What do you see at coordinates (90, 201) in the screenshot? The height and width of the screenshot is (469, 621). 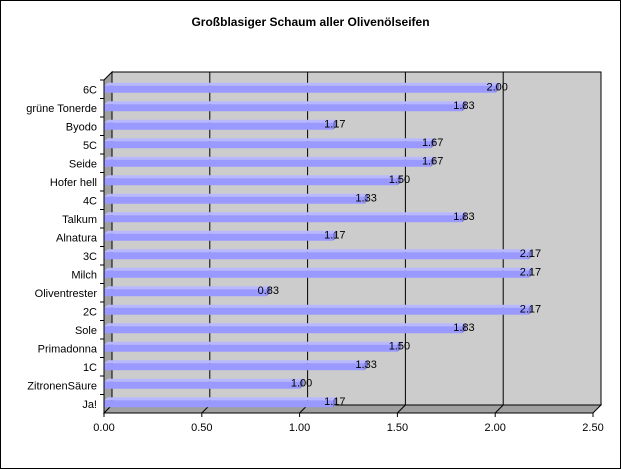 I see `category-label: 4C` at bounding box center [90, 201].